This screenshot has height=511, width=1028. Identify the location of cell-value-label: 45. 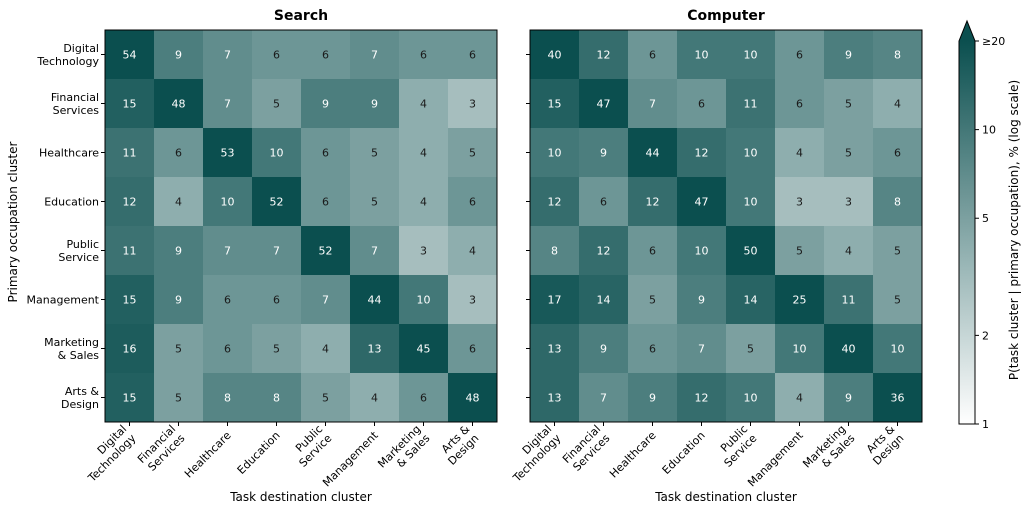
(424, 349).